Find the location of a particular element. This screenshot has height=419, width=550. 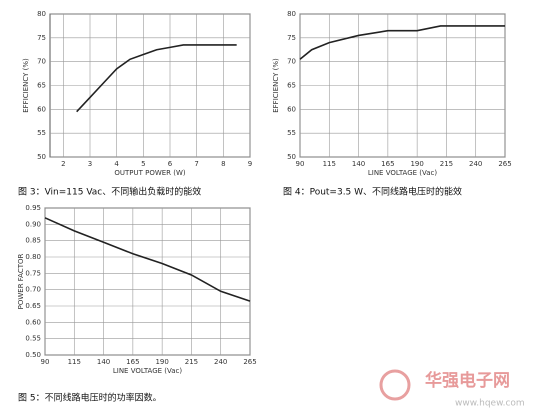

y-tick-label: 0.80 is located at coordinates (33, 257).